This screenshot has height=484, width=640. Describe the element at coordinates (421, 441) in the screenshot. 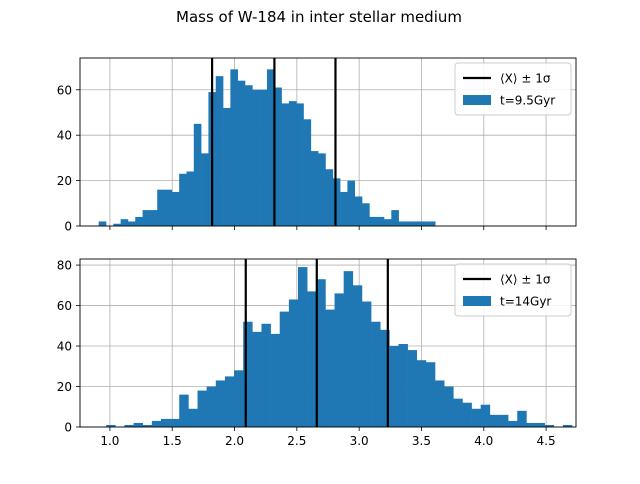

I see `x-tick-label: 3.5` at that location.